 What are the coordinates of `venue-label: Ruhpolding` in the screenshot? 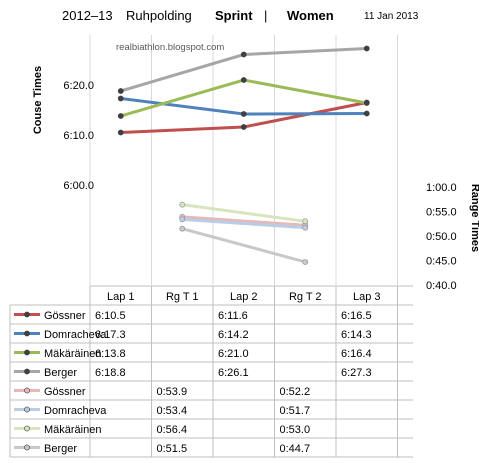 It's located at (159, 15).